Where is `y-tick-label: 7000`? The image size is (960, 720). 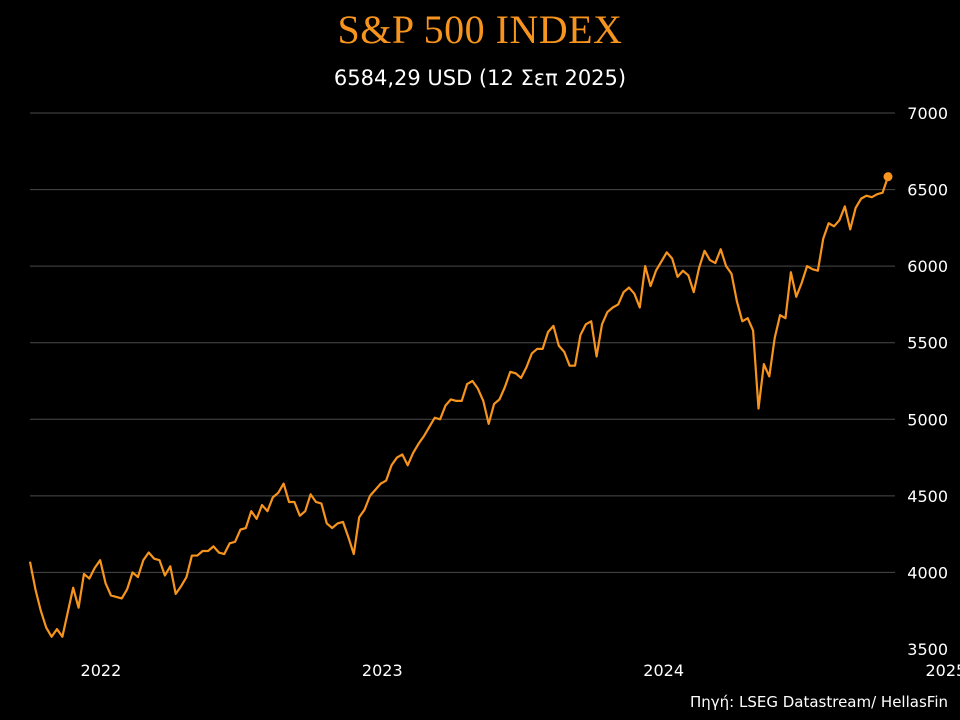 y-tick-label: 7000 is located at coordinates (927, 113).